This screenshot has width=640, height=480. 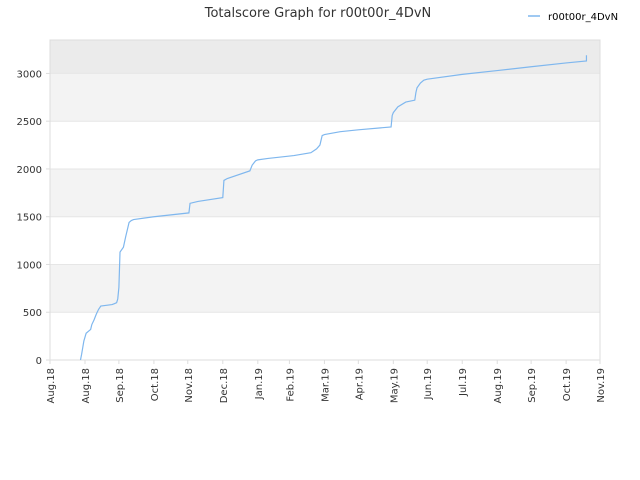 What do you see at coordinates (290, 385) in the screenshot?
I see `x-tick-label: Feb.19` at bounding box center [290, 385].